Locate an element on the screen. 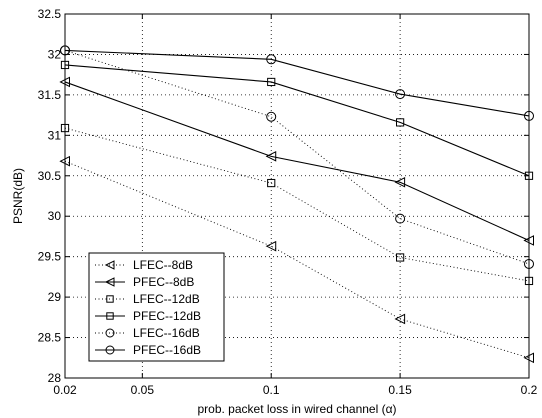 The height and width of the screenshot is (418, 542). legend-label: LFEC--8dB is located at coordinates (163, 265).